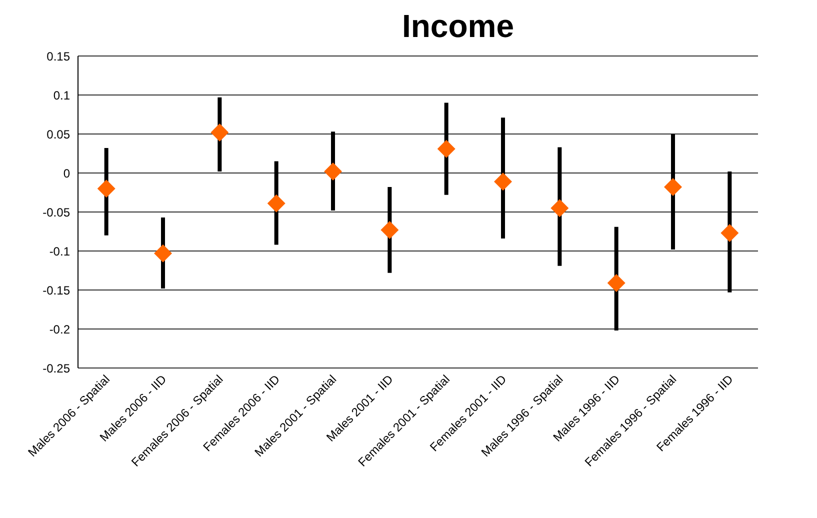 The height and width of the screenshot is (518, 817). What do you see at coordinates (61, 95) in the screenshot?
I see `y-tick-label: 0.1` at bounding box center [61, 95].